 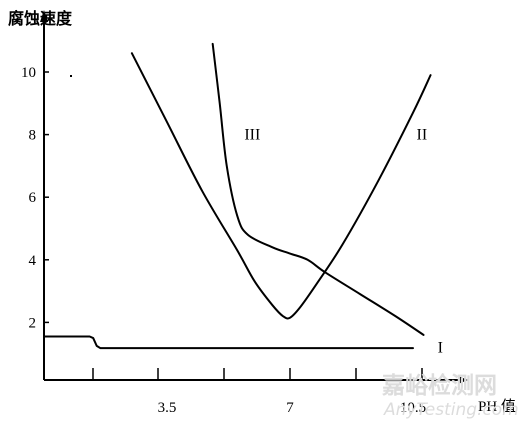 I want to click on x-tick-label: 3.5, so click(x=167, y=408).